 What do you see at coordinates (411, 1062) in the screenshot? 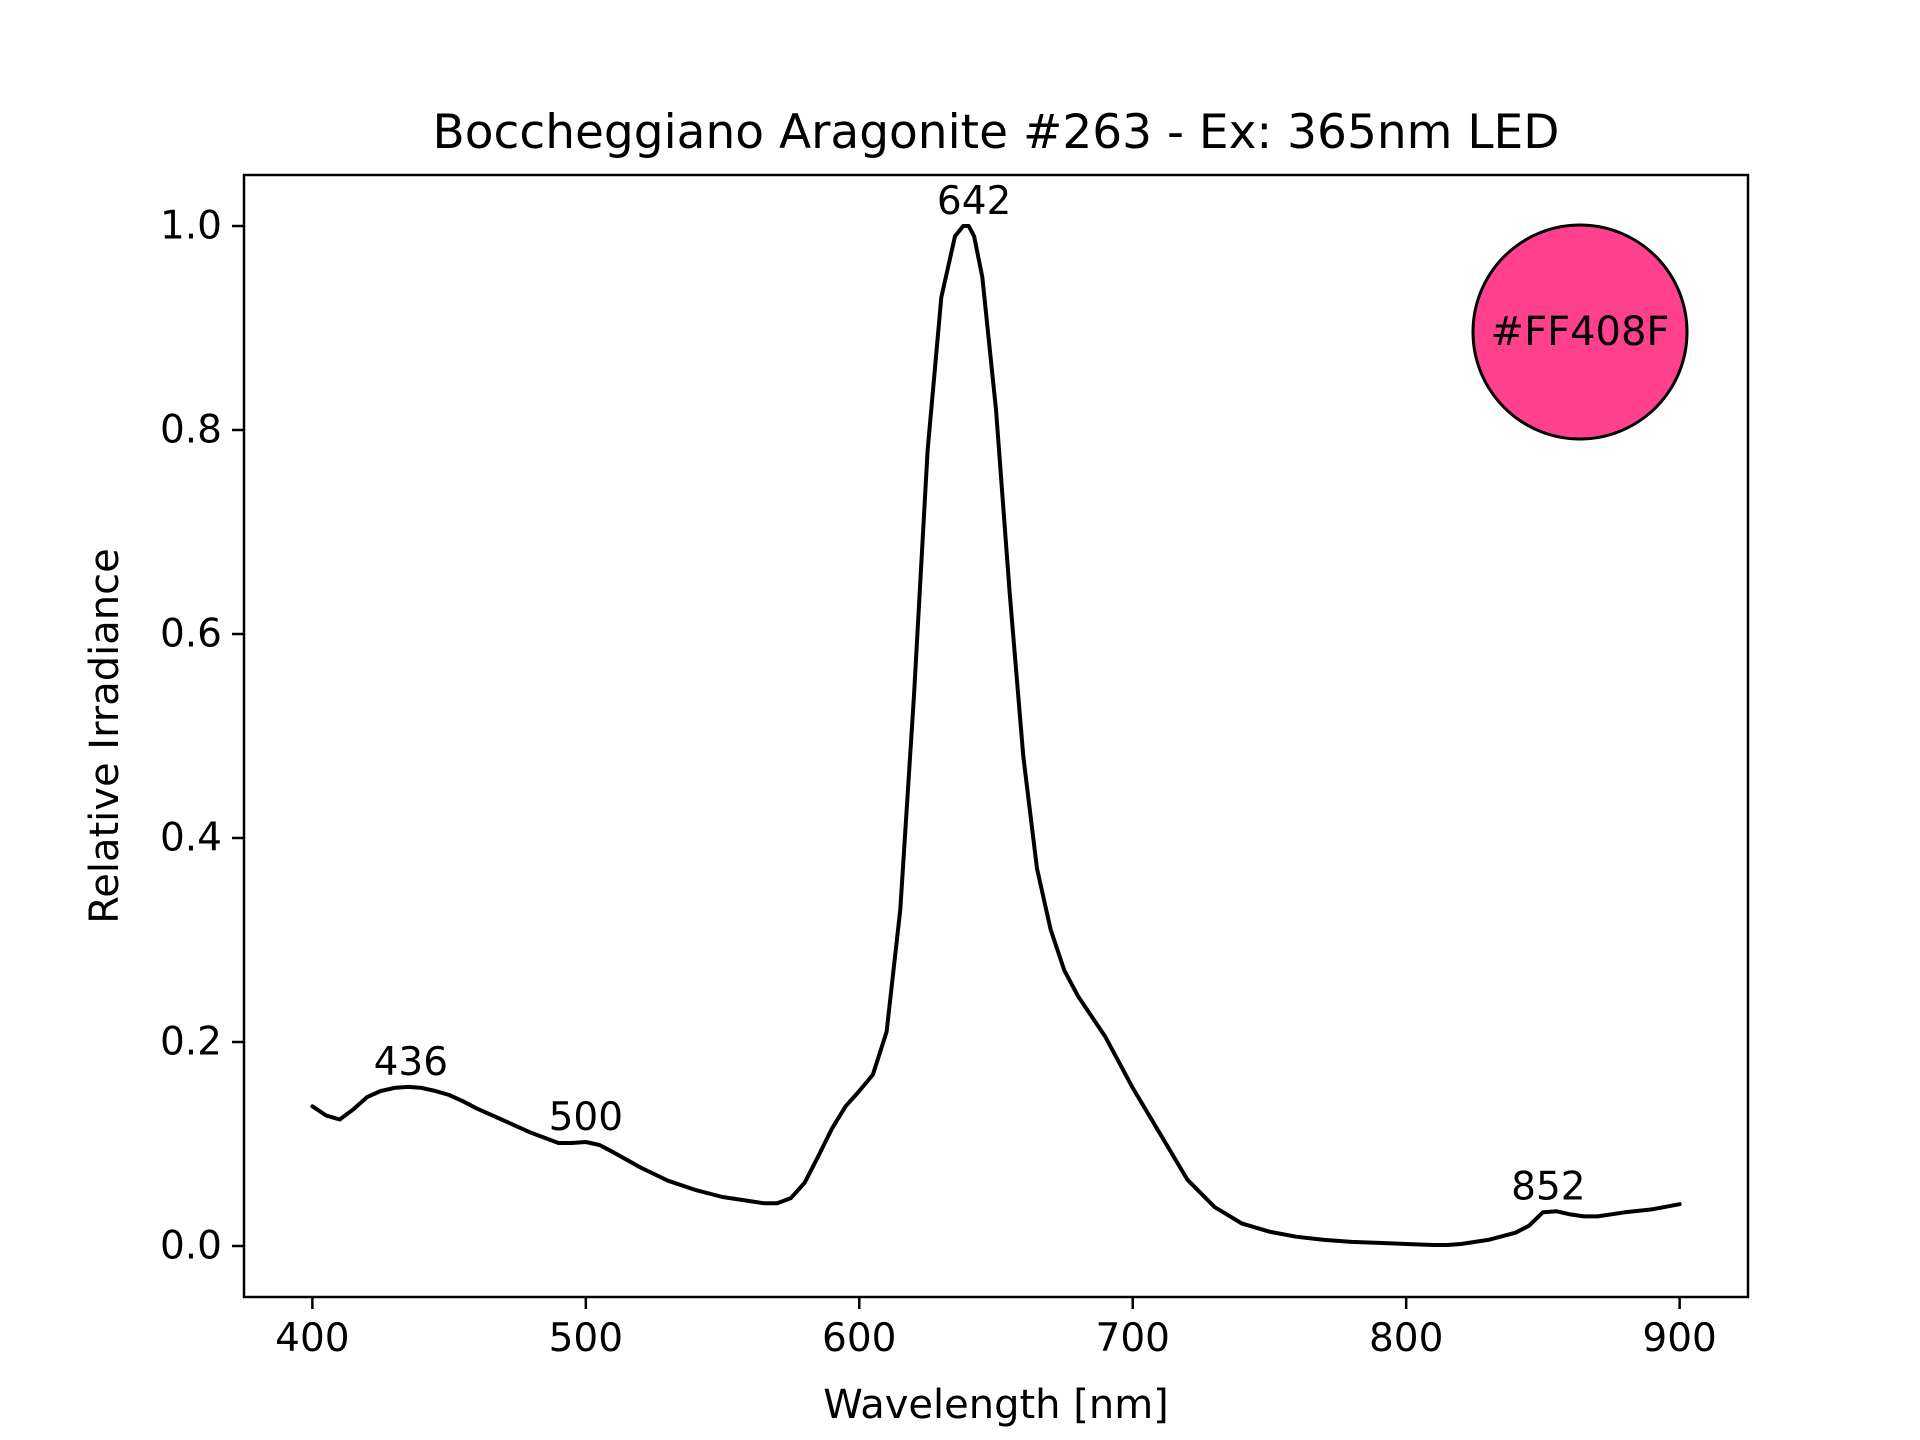
I see `peak-label: 436` at bounding box center [411, 1062].